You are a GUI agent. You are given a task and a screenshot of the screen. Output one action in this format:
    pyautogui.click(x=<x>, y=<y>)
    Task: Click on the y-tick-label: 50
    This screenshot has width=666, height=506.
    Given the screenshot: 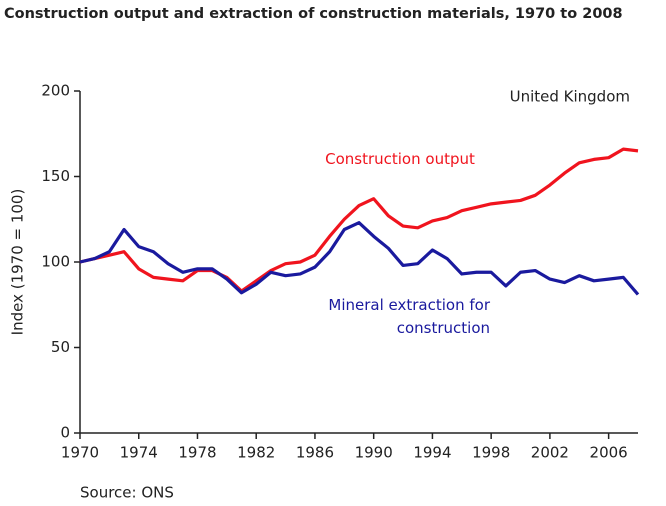 What is the action you would take?
    pyautogui.click(x=60, y=347)
    